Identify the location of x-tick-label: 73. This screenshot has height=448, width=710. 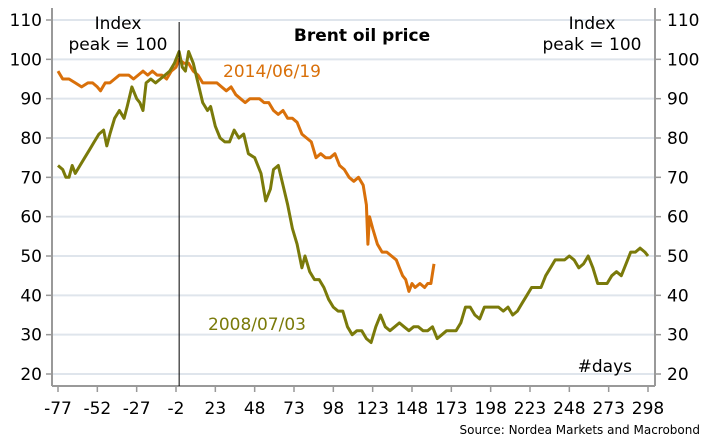
(294, 409).